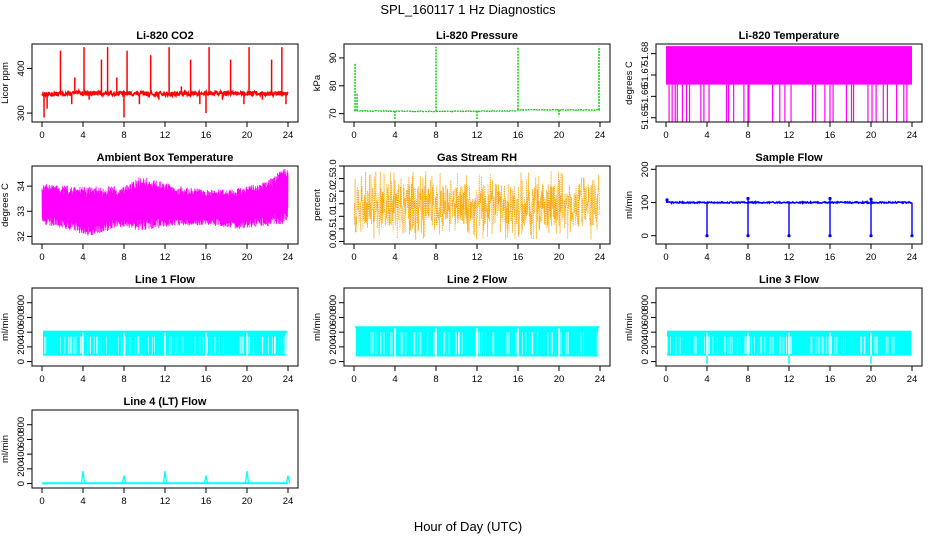 Image resolution: width=936 pixels, height=540 pixels. Describe the element at coordinates (477, 36) in the screenshot. I see `chart-title: Li-820 Pressure` at that location.